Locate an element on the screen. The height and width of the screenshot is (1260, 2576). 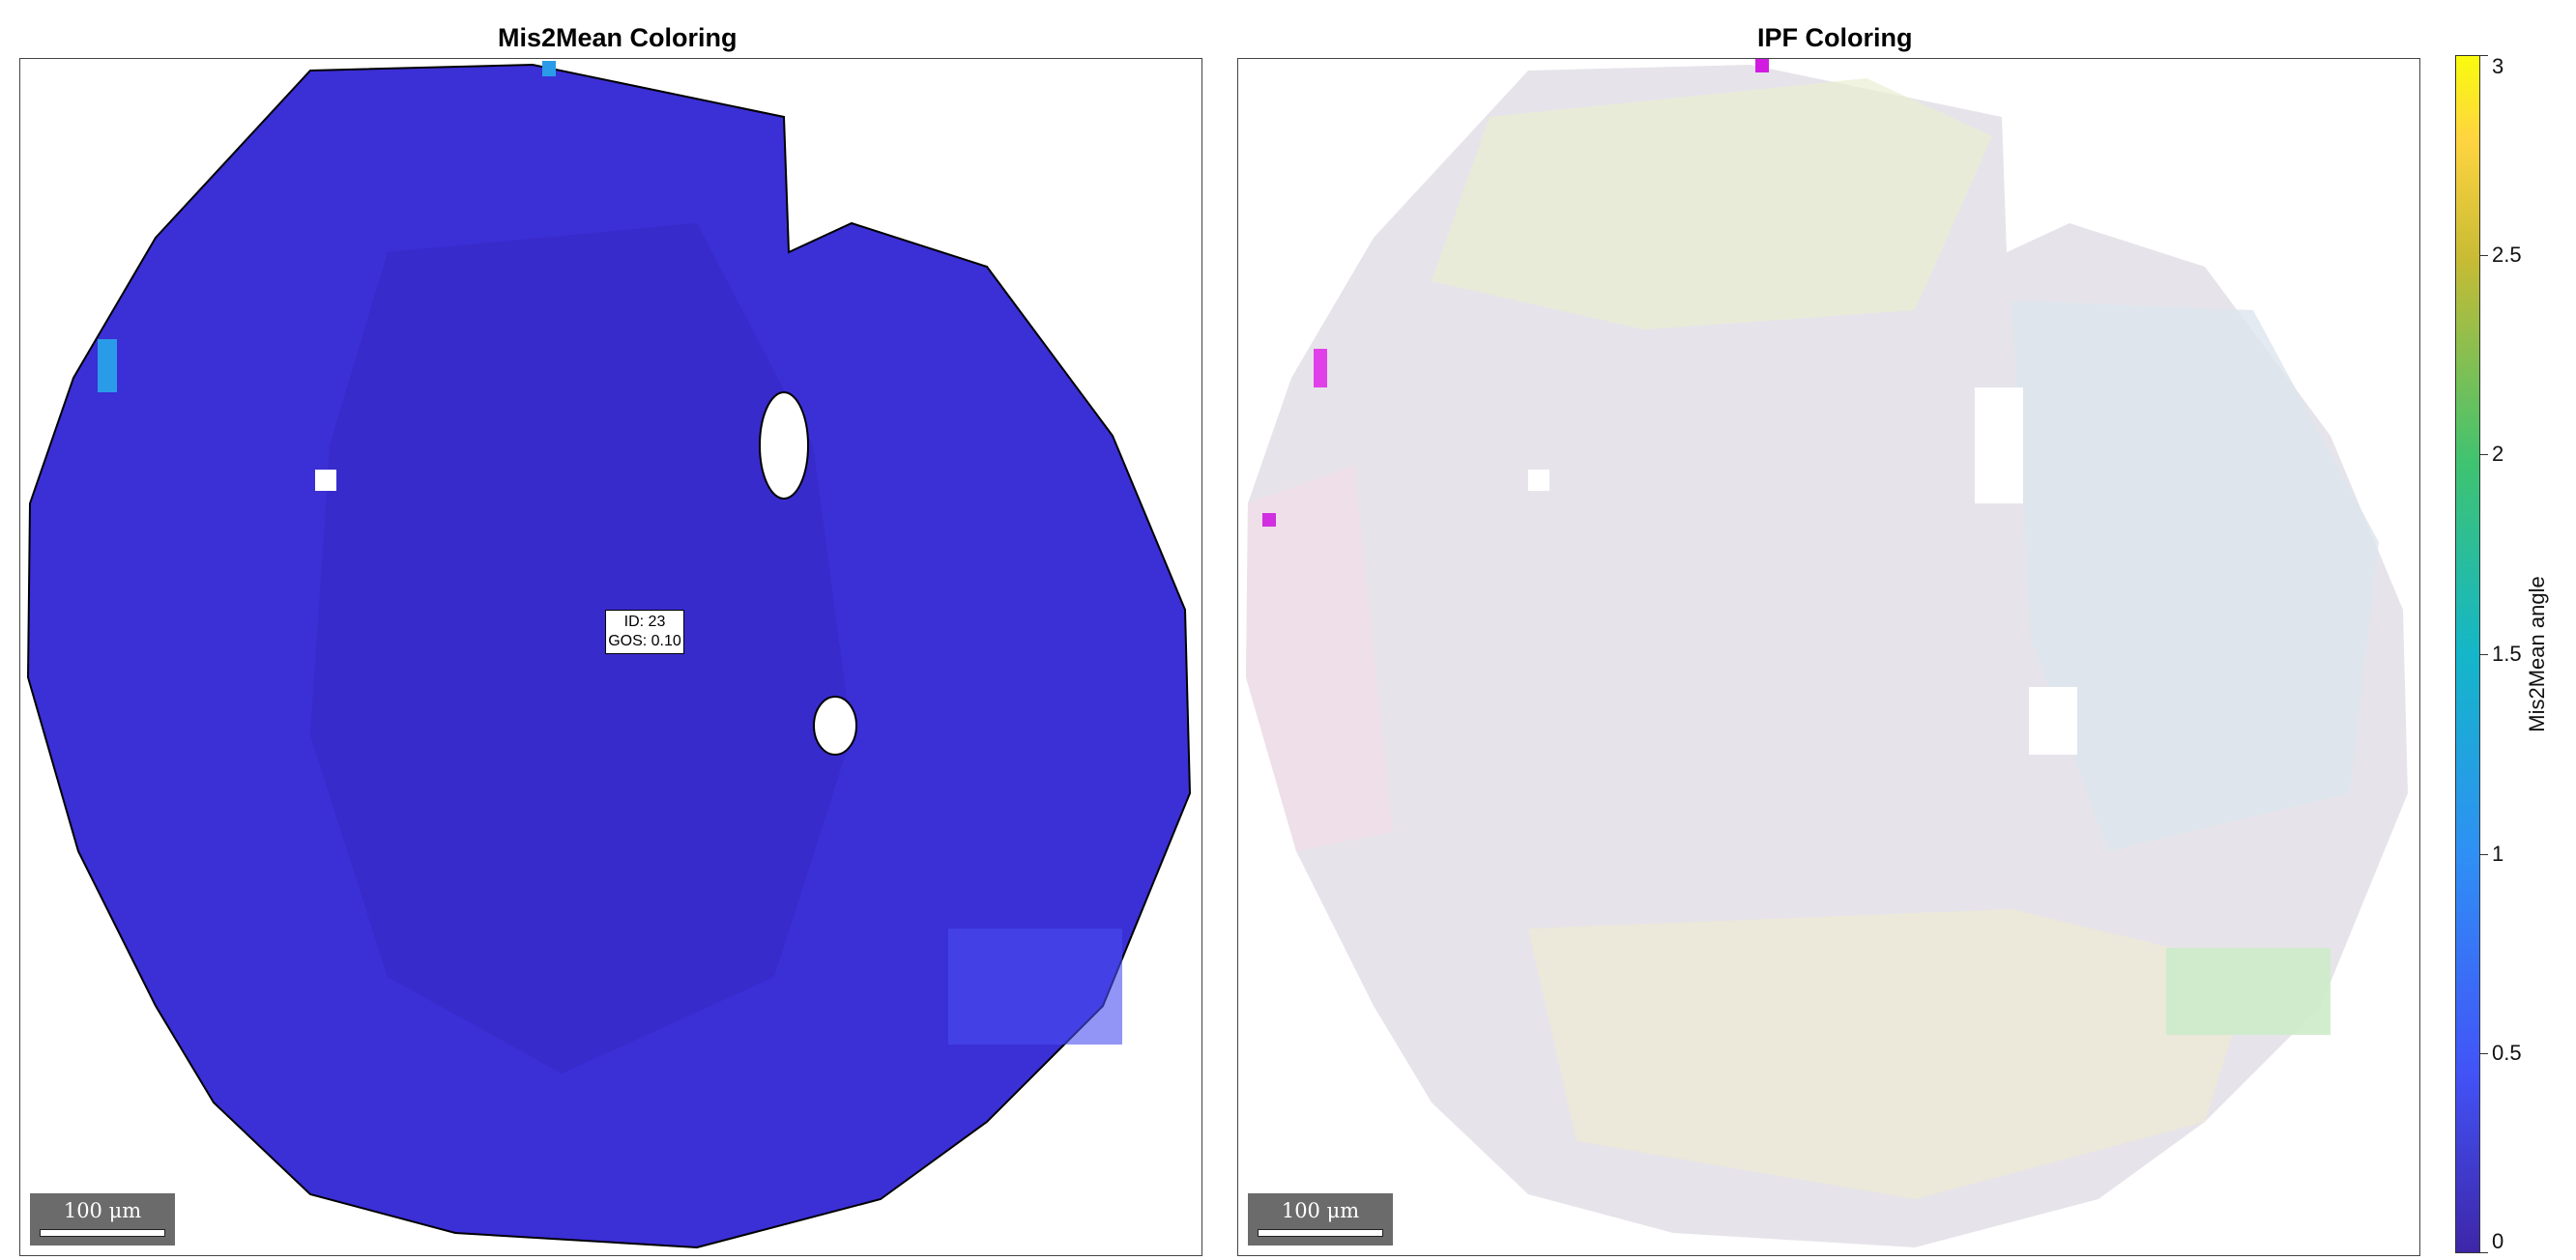
grain-gos: GOS: 0.10 is located at coordinates (644, 641).